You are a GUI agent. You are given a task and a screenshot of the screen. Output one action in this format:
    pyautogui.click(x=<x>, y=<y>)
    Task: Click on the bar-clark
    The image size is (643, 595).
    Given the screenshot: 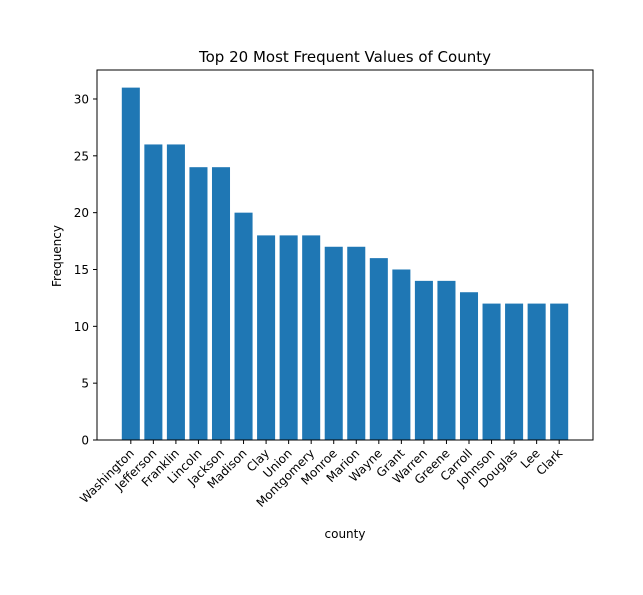 What is the action you would take?
    pyautogui.click(x=559, y=371)
    